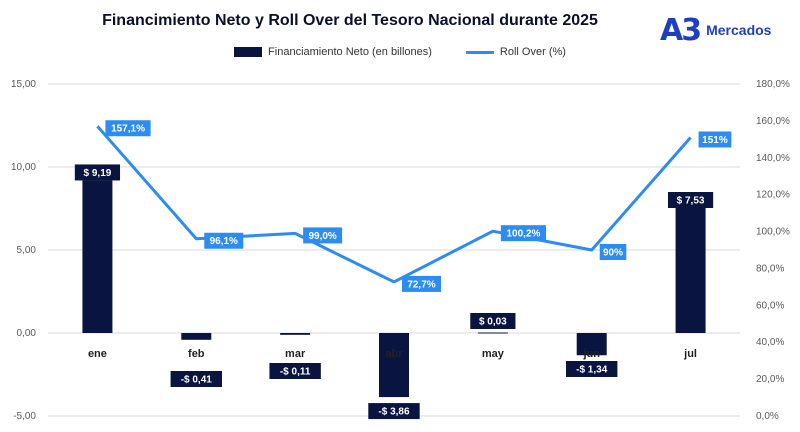  I want to click on line-data-label: 151%, so click(715, 140).